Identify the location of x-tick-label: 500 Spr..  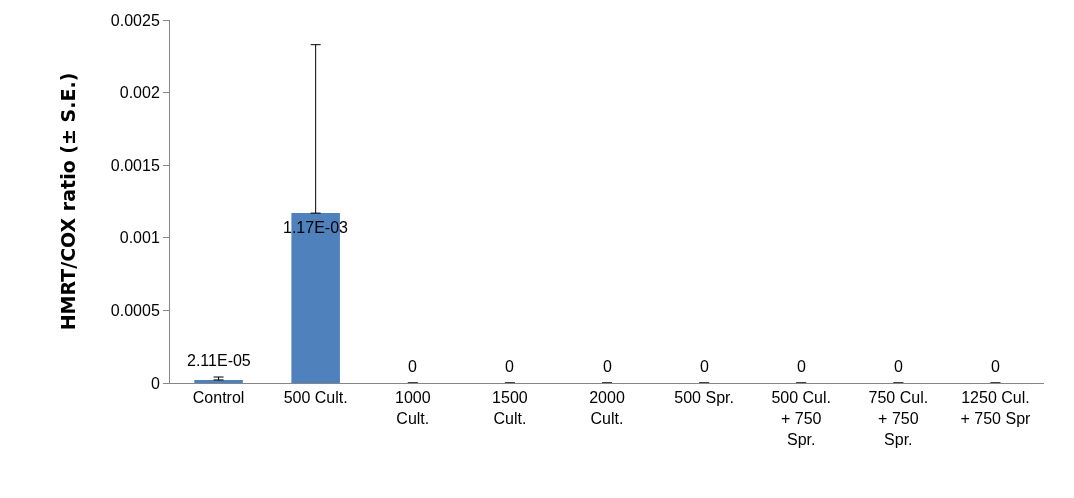
(704, 398).